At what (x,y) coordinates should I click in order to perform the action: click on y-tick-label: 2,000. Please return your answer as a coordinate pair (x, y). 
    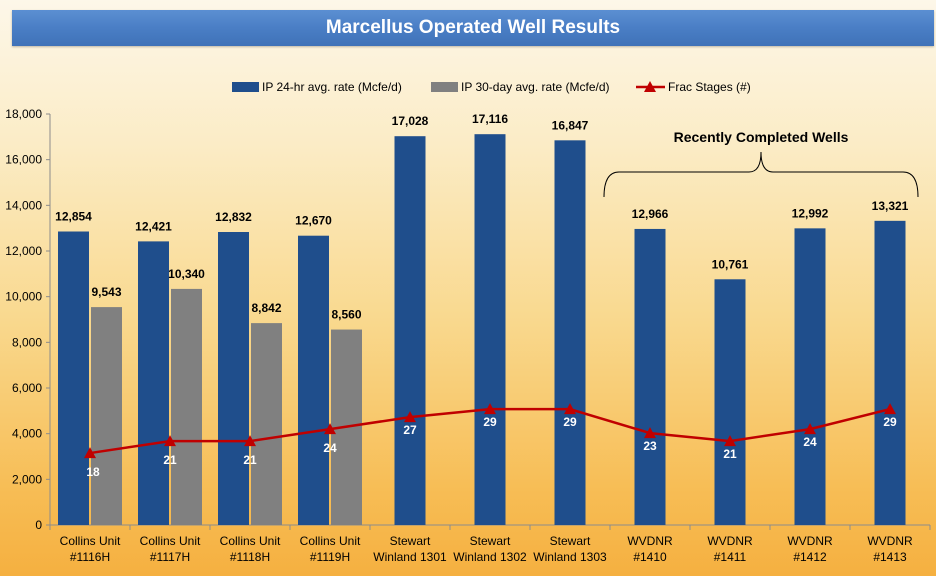
    Looking at the image, I should click on (27, 479).